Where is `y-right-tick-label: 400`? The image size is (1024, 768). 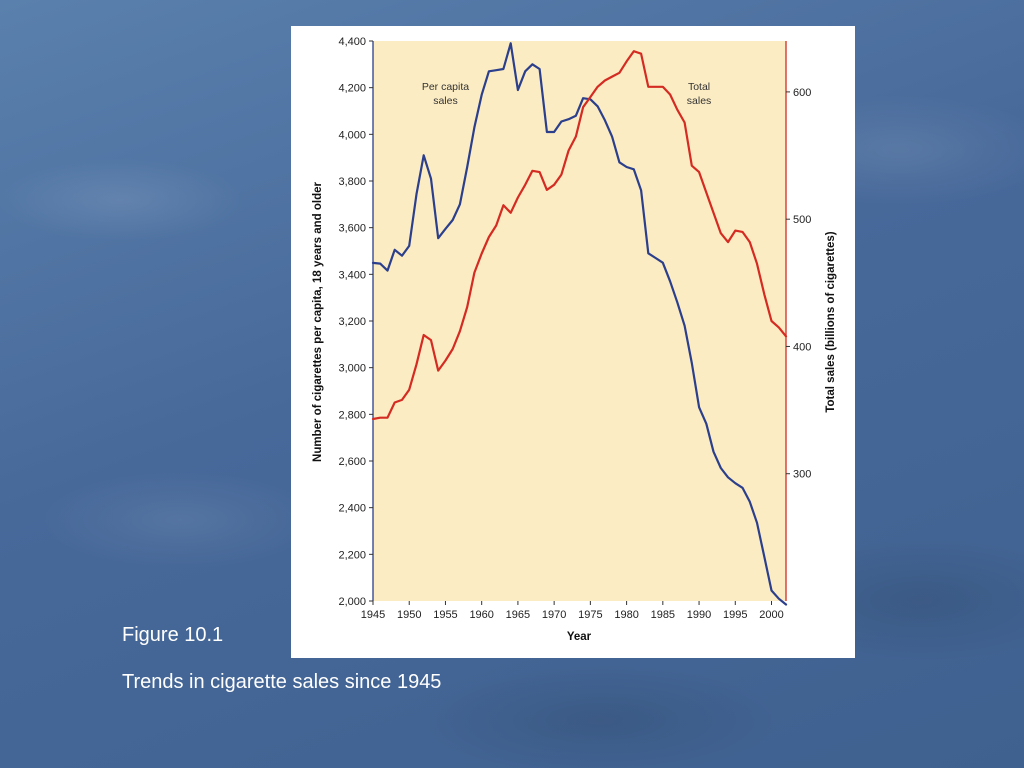
y-right-tick-label: 400 is located at coordinates (802, 347).